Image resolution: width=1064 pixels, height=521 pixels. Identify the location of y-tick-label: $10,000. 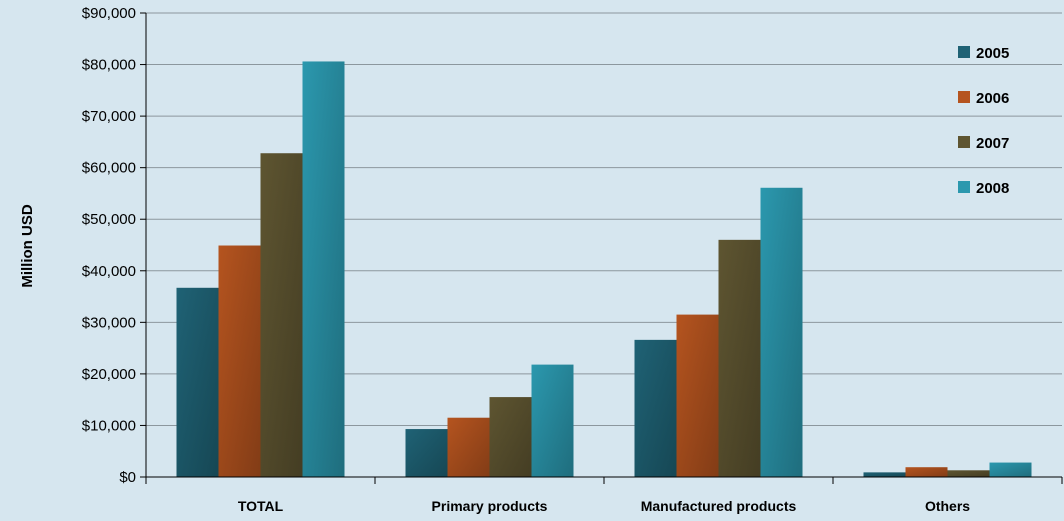
(109, 425).